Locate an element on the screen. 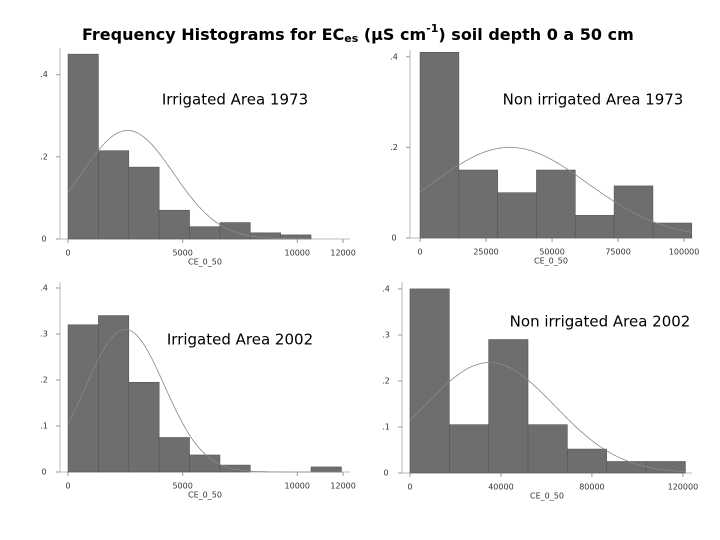 This screenshot has width=720, height=540. x-tick-label: 75000 is located at coordinates (617, 252).